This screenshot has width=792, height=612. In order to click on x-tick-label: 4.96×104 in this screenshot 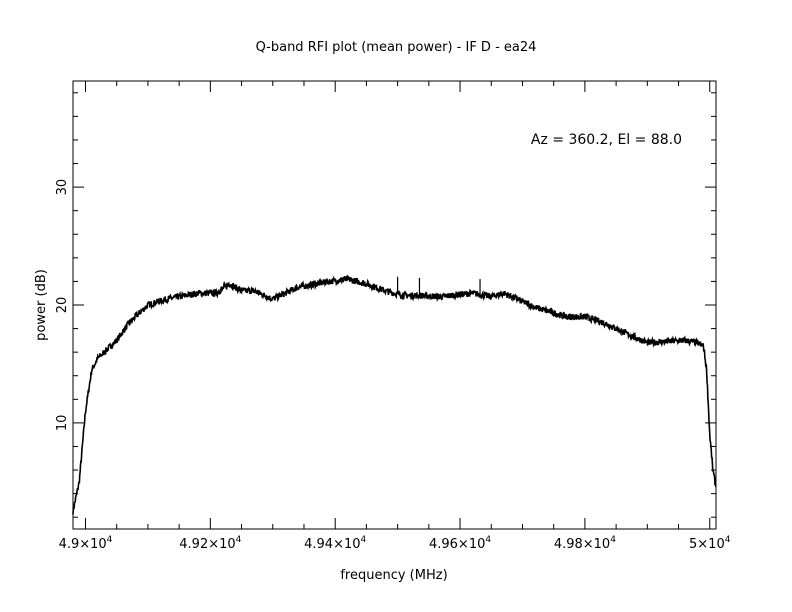, I will do `click(460, 543)`.